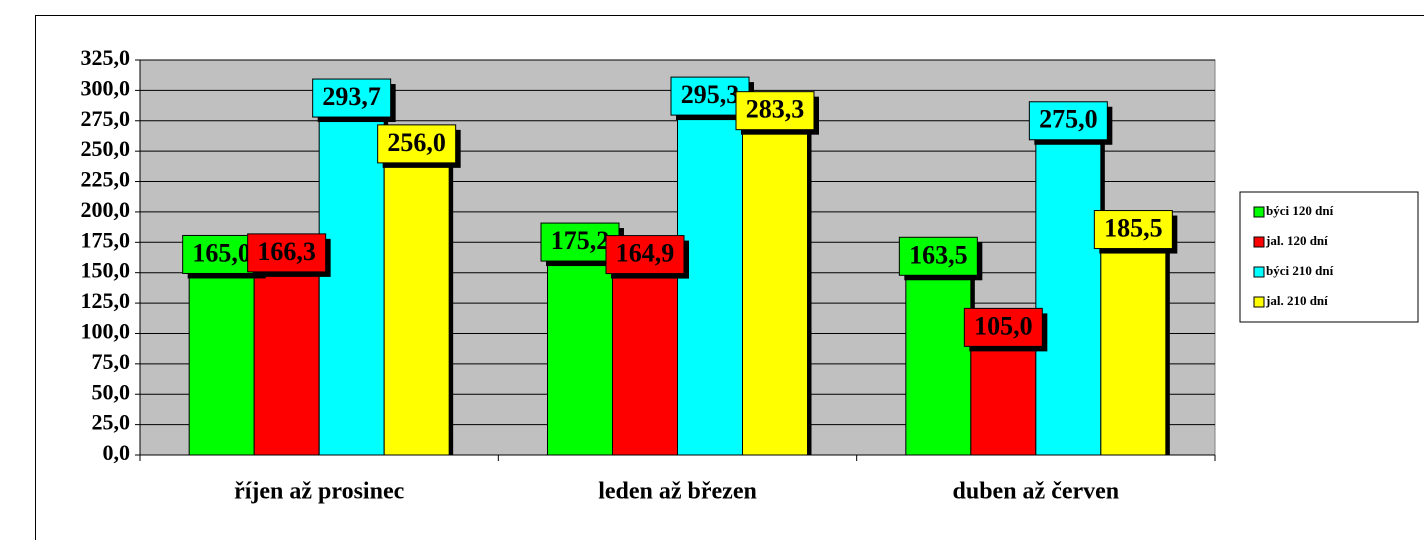  Describe the element at coordinates (319, 492) in the screenshot. I see `x-tick-label: říjen až prosinec` at that location.